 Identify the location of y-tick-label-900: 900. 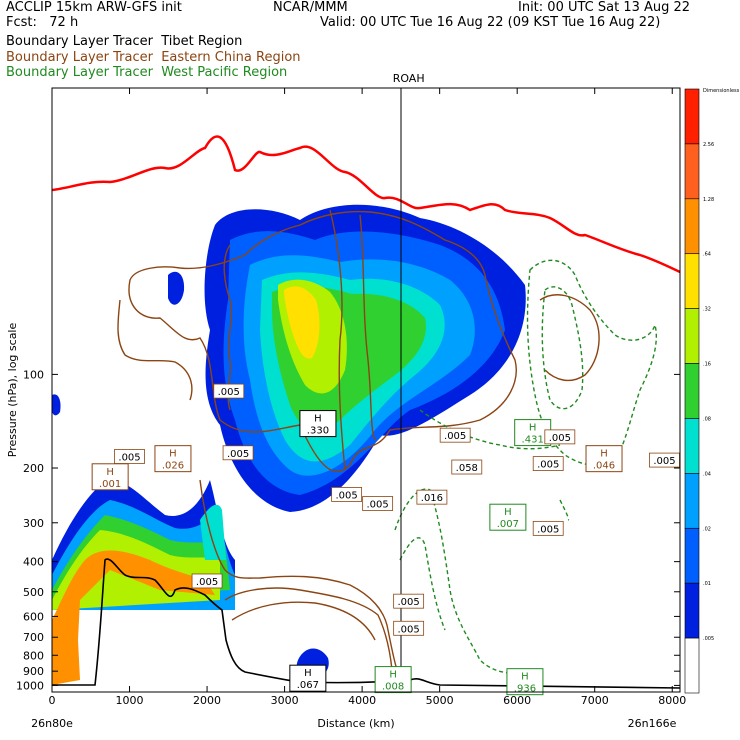
(33, 671).